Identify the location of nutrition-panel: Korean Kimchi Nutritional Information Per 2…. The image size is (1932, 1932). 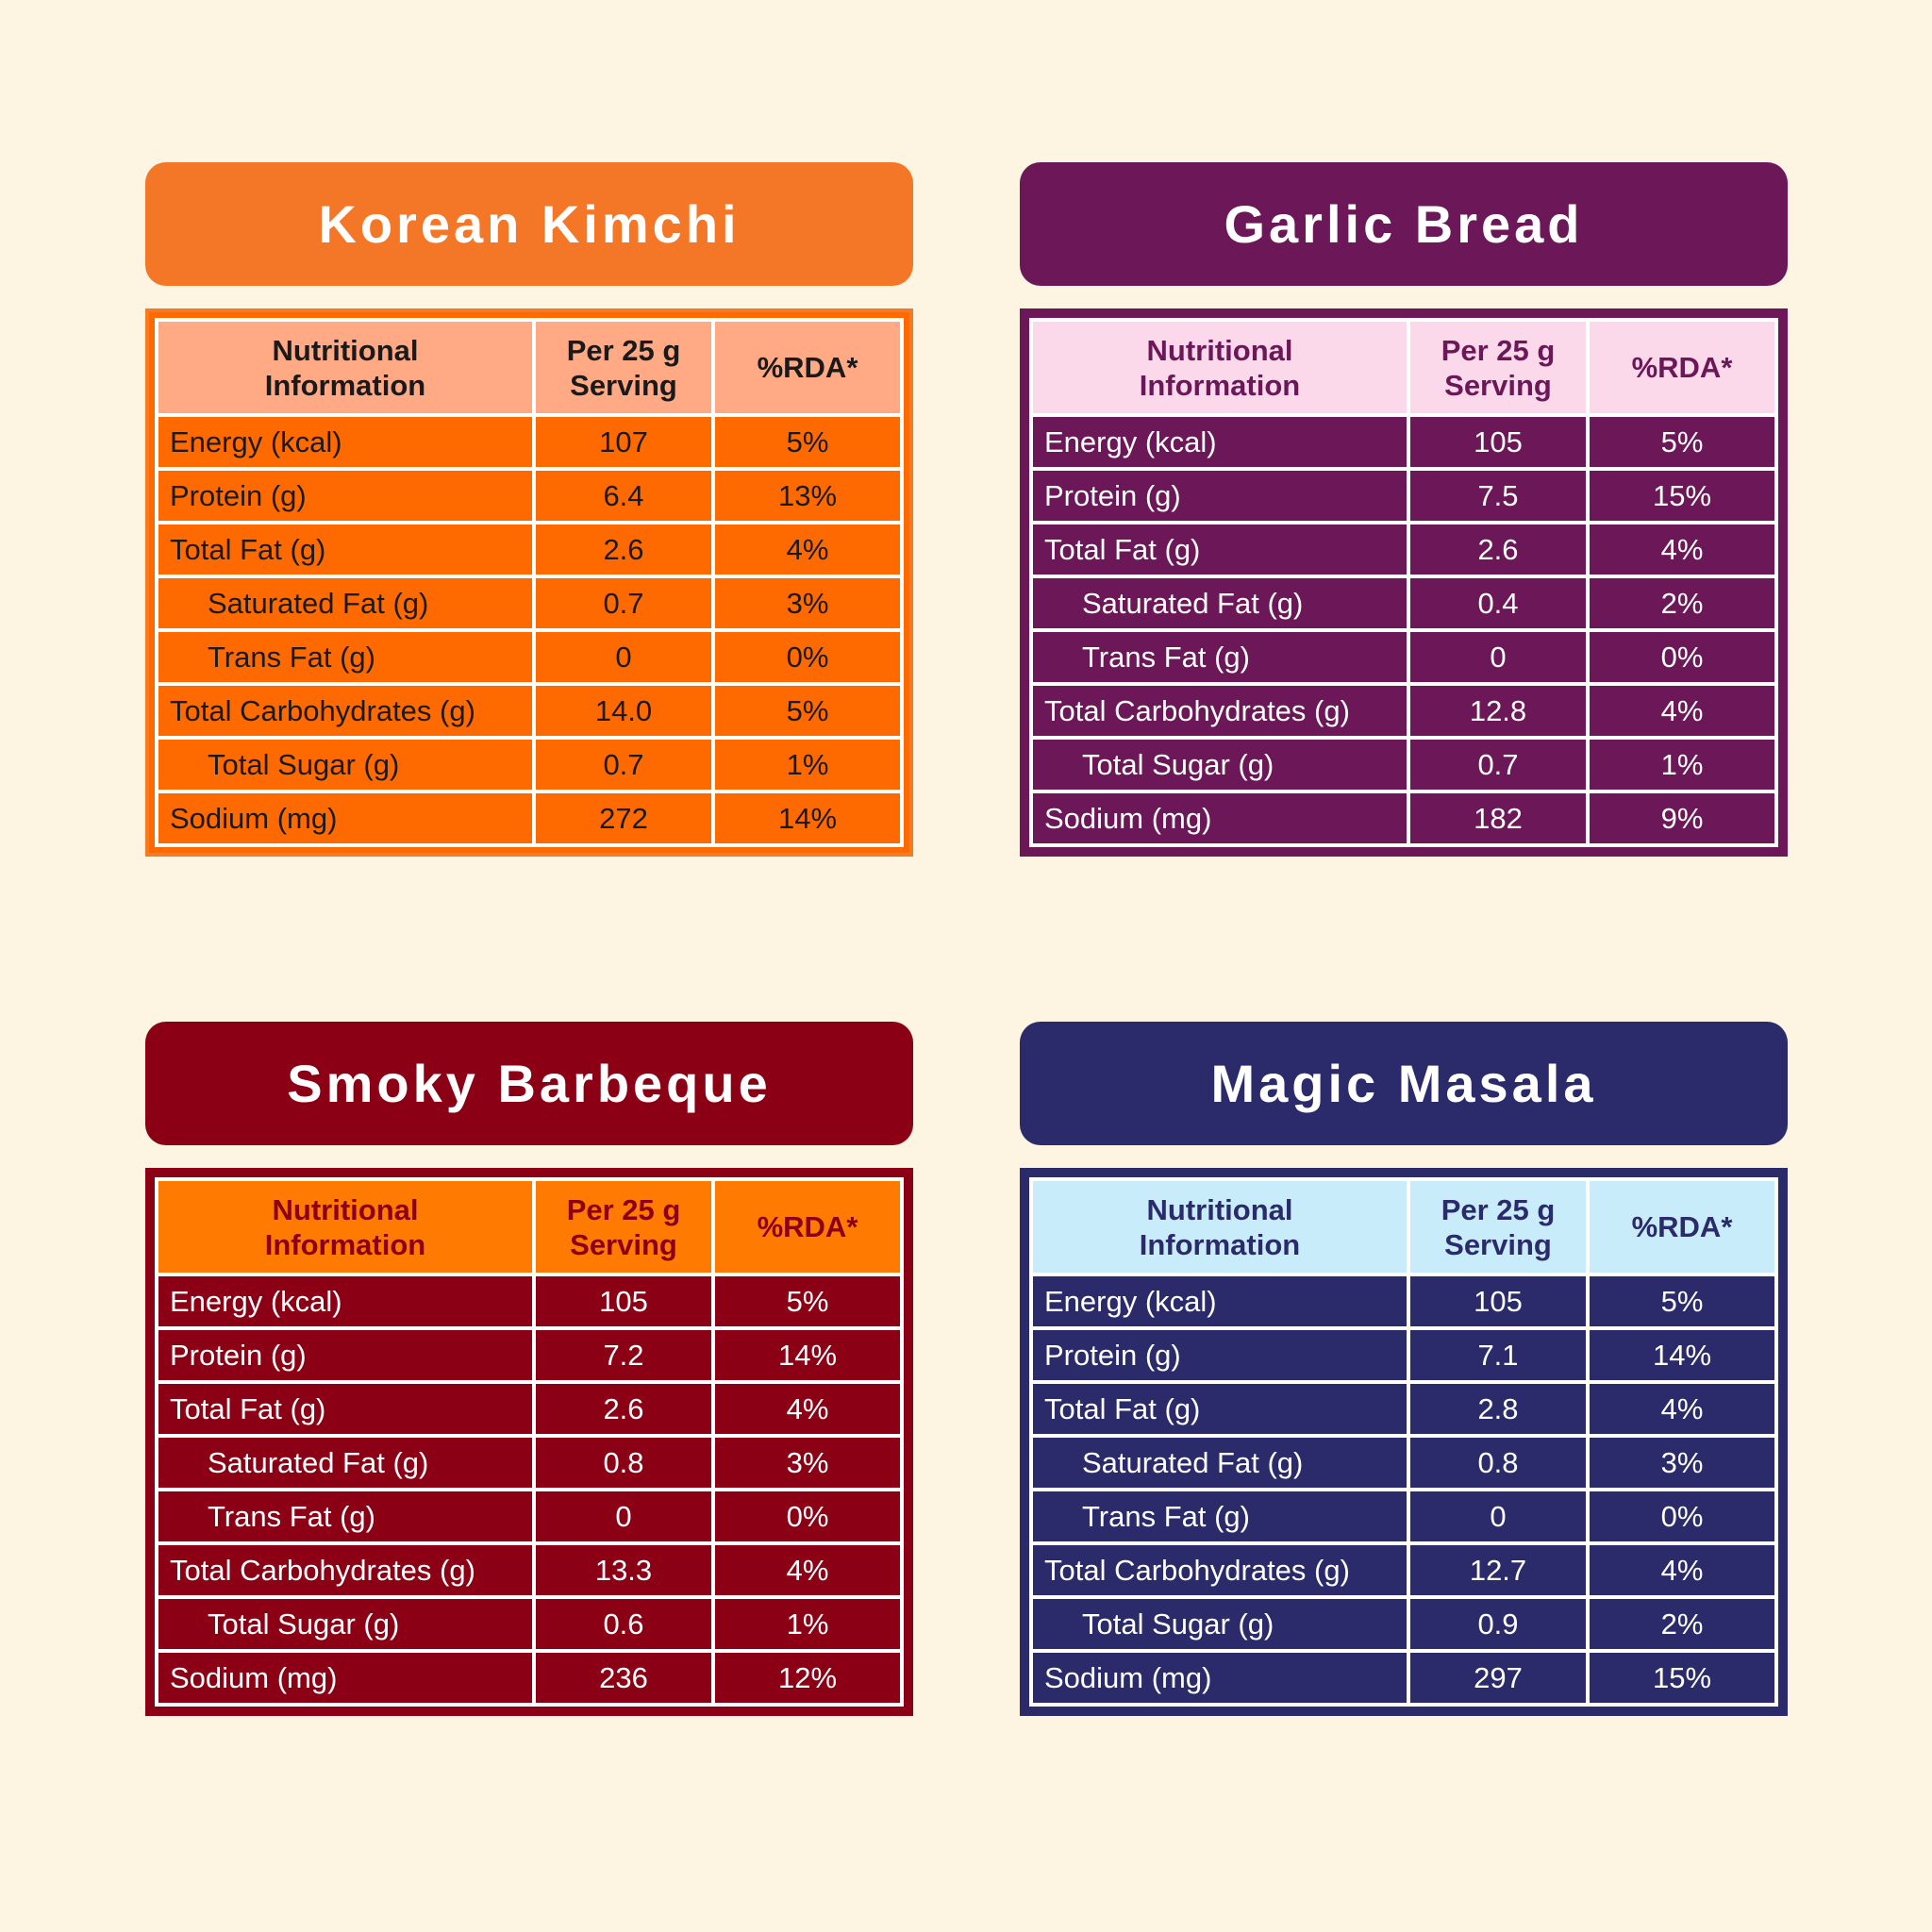
(529, 510).